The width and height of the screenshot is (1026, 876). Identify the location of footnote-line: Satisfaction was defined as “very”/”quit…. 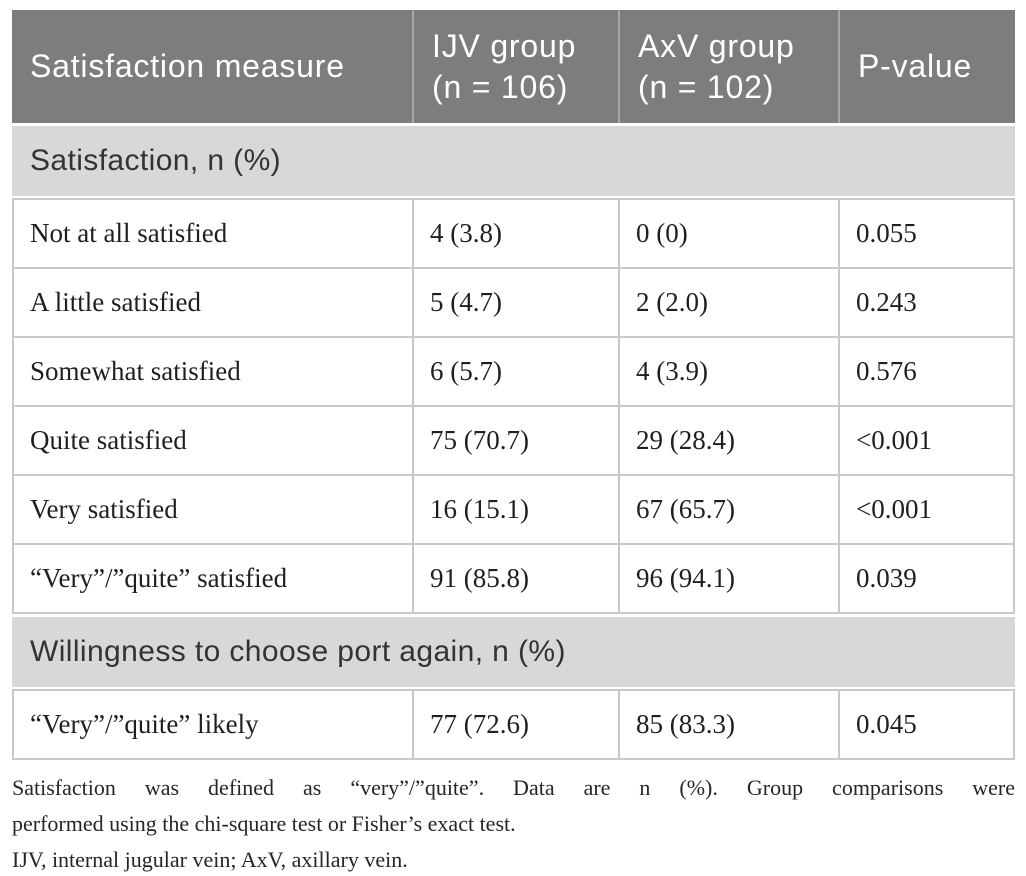
(513, 787).